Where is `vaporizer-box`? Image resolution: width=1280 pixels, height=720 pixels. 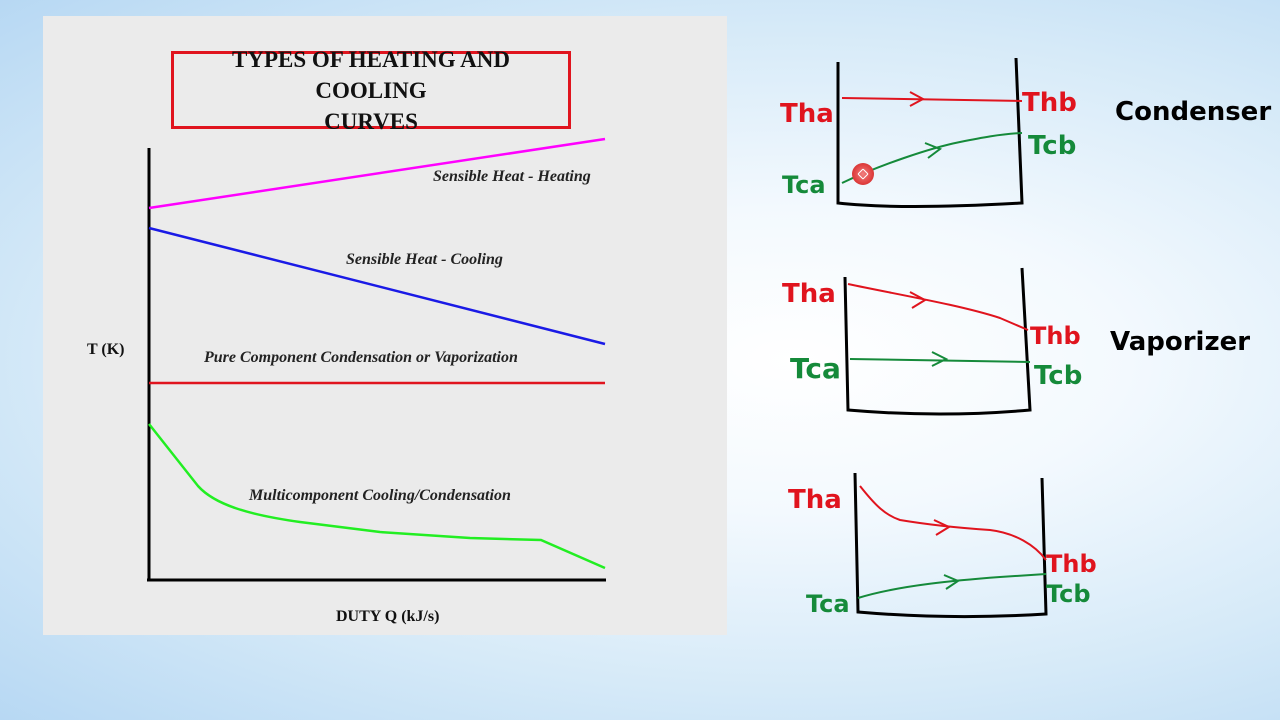 vaporizer-box is located at coordinates (937, 341).